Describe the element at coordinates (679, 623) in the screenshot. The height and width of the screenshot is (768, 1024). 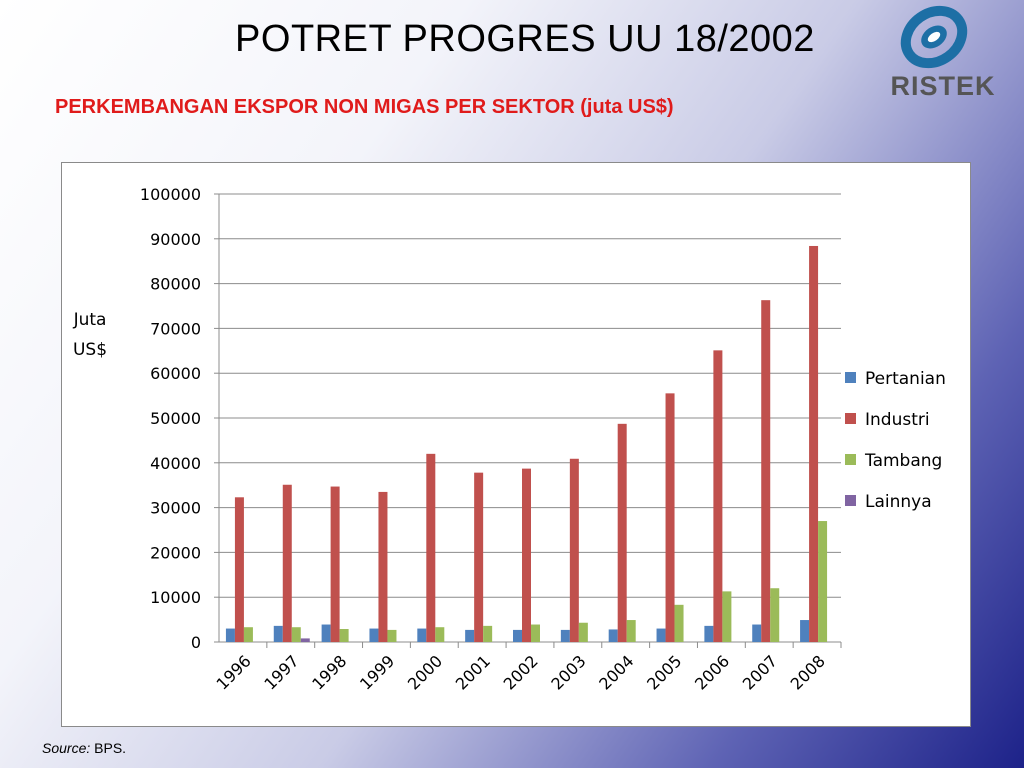
I see `bar-tambang-2005` at that location.